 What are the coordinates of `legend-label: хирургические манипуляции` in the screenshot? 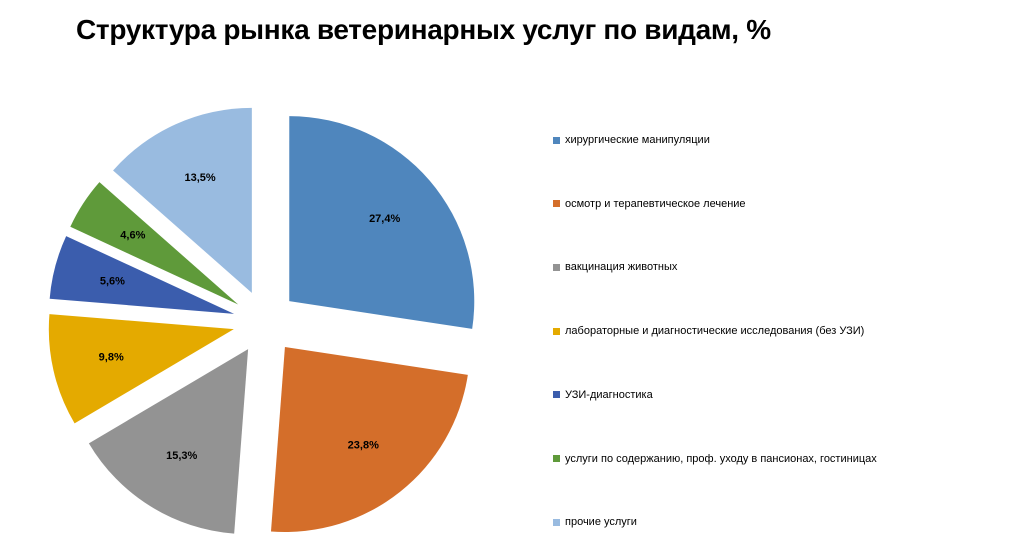 It's located at (637, 140).